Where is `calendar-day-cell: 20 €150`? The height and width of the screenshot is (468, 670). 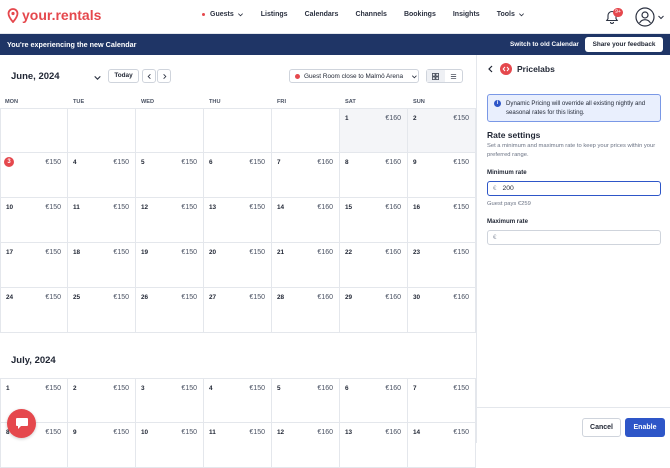 calendar-day-cell: 20 €150 is located at coordinates (238, 265).